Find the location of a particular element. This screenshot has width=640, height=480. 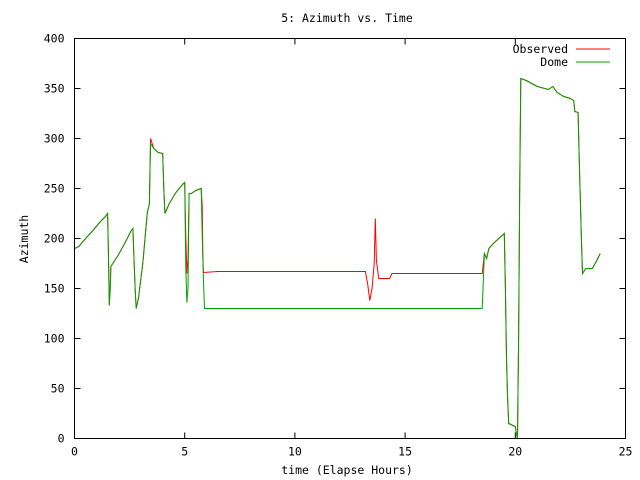

x-tick-label: 15 is located at coordinates (405, 452).